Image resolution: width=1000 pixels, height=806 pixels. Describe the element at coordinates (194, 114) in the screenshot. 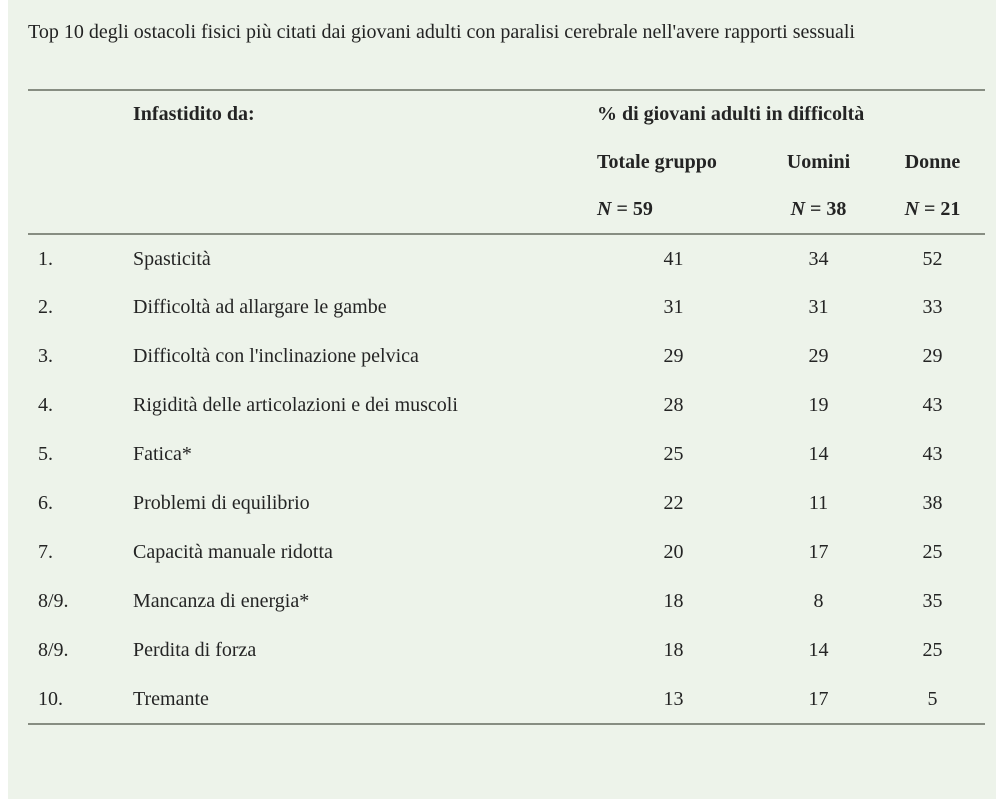

I see `header-bothered-by: Infastidito da:` at that location.